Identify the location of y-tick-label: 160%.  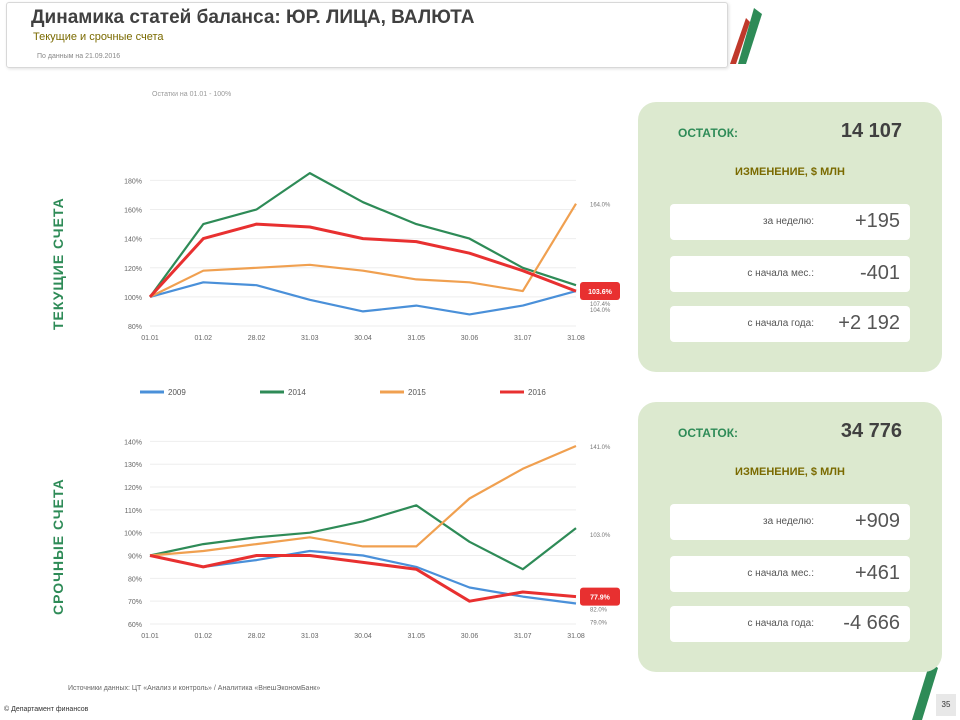
(133, 211).